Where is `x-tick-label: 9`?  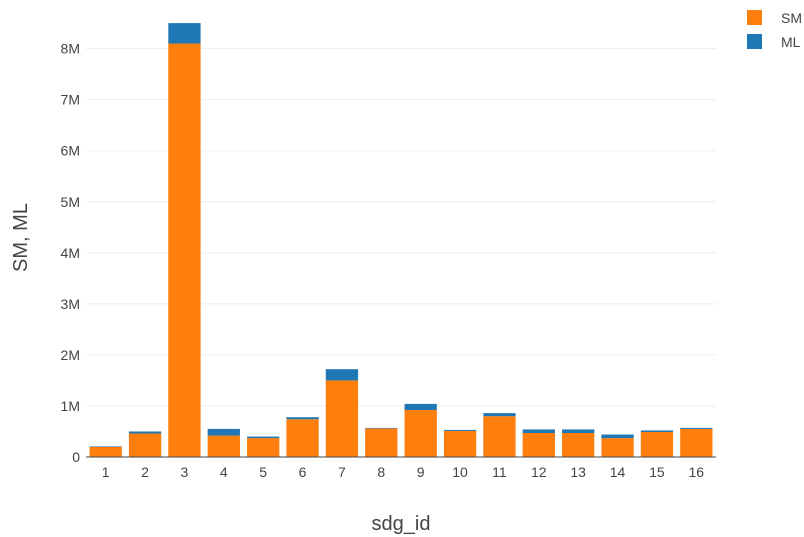 x-tick-label: 9 is located at coordinates (421, 472).